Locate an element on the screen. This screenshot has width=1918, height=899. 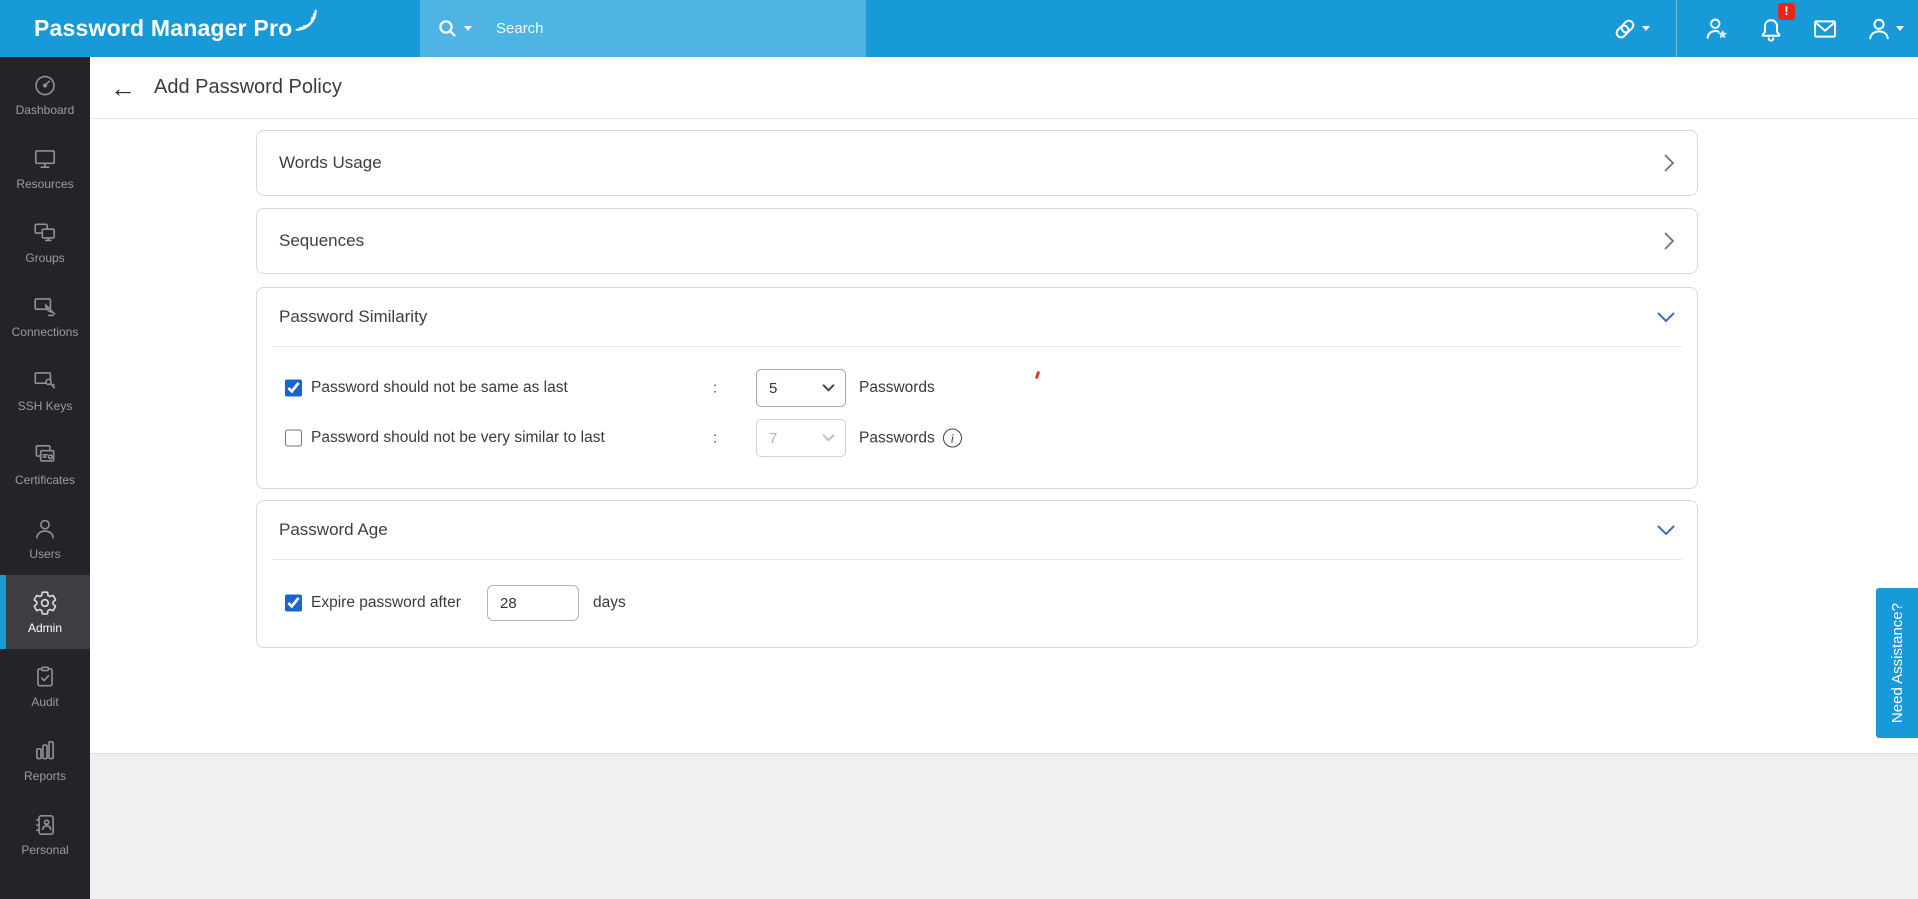
mail-icon is located at coordinates (1825, 29).